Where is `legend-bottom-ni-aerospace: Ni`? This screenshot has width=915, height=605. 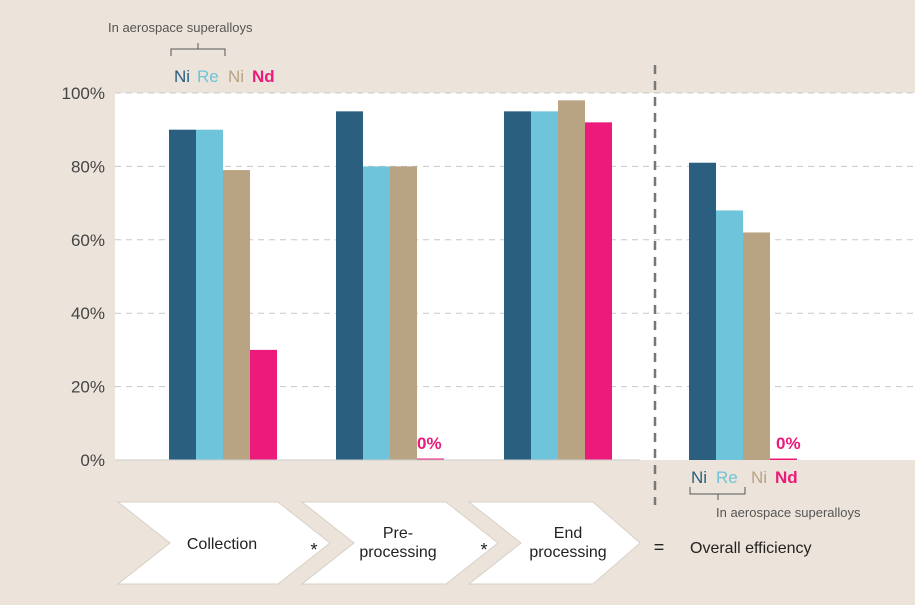
legend-bottom-ni-aerospace: Ni is located at coordinates (699, 477).